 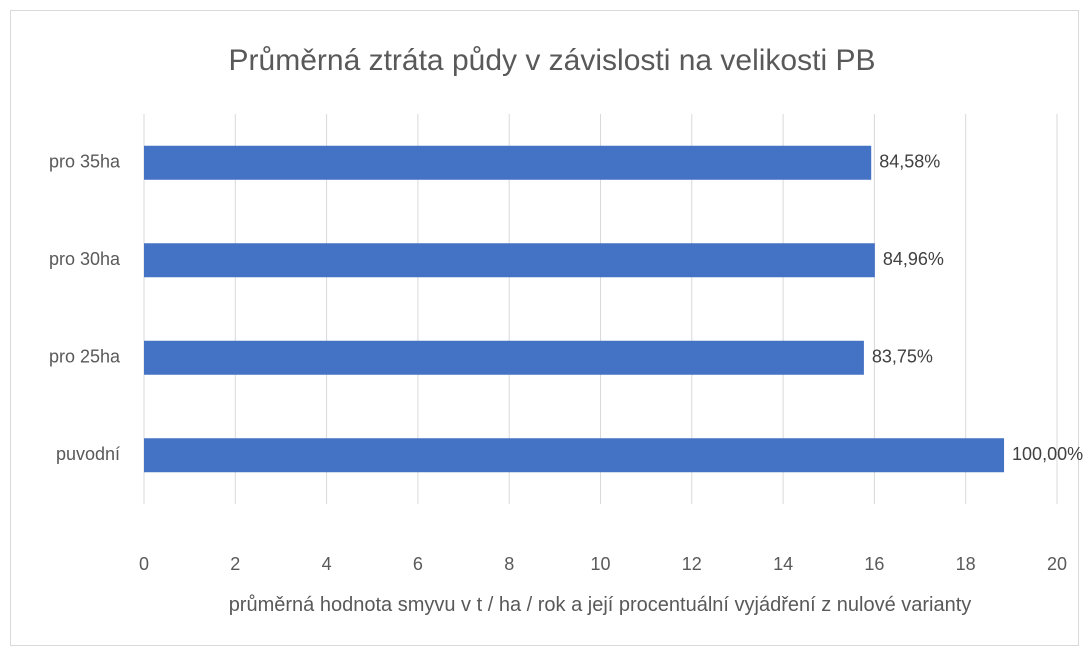 I want to click on x-tick-label: 0, so click(x=144, y=564).